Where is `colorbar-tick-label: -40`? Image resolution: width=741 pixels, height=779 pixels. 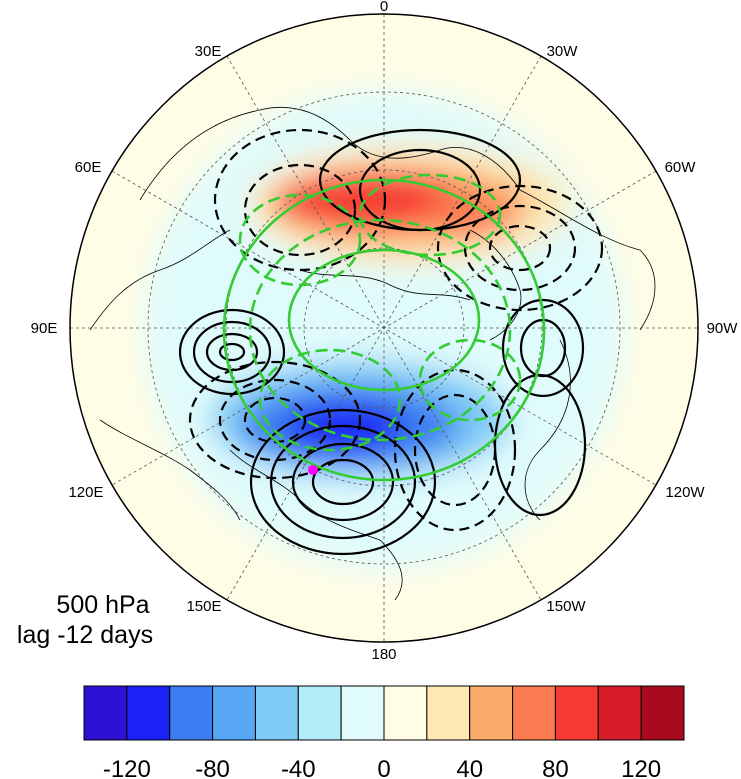 colorbar-tick-label: -40 is located at coordinates (298, 767).